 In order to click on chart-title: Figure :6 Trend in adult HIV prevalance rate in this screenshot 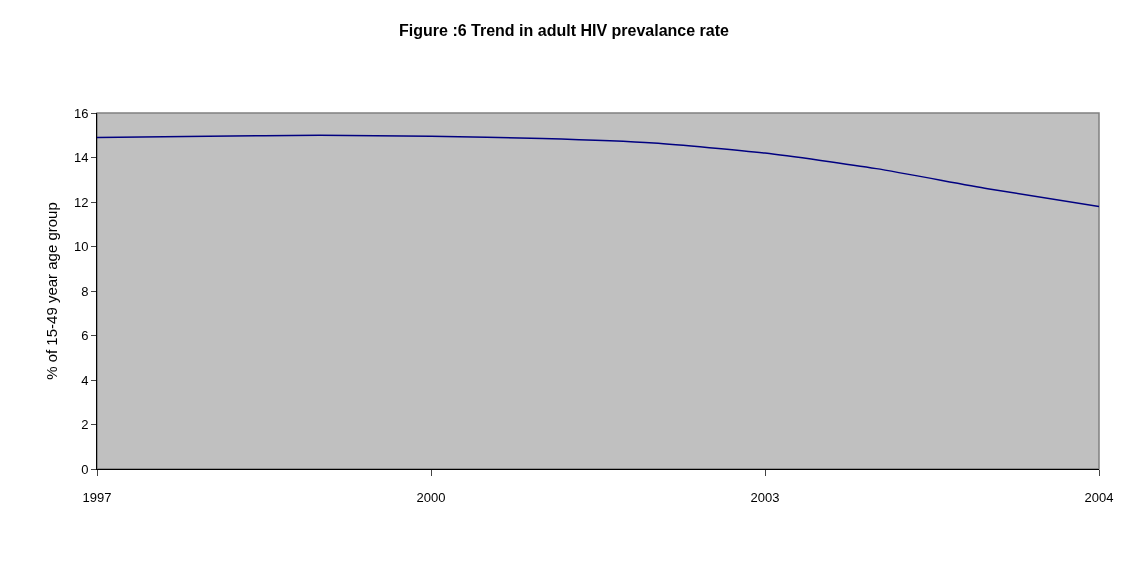, I will do `click(564, 31)`.